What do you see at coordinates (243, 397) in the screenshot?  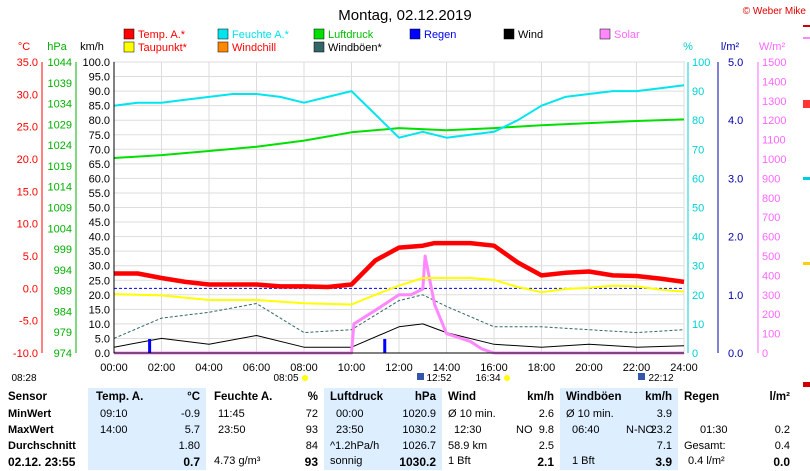 I see `humidity-header: Feuchte A.` at bounding box center [243, 397].